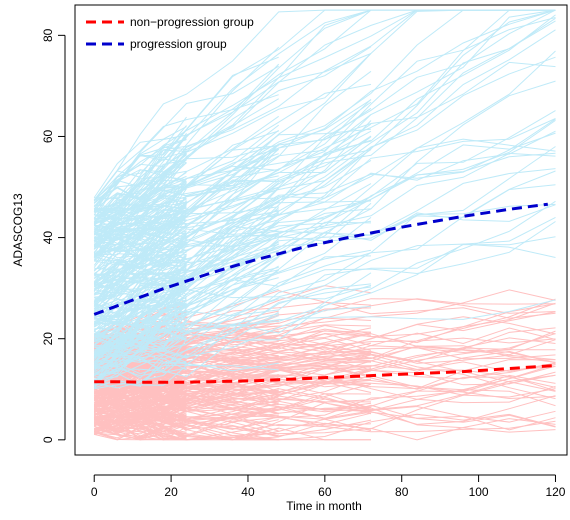  Describe the element at coordinates (48, 339) in the screenshot. I see `y-tick-label: 20` at that location.